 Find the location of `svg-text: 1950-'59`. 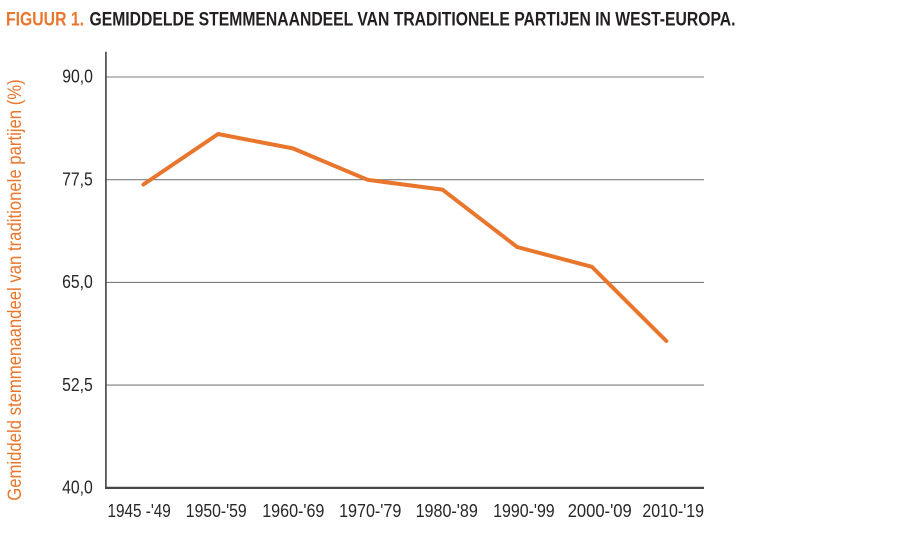

svg-text: 1950-'59 is located at coordinates (216, 511).